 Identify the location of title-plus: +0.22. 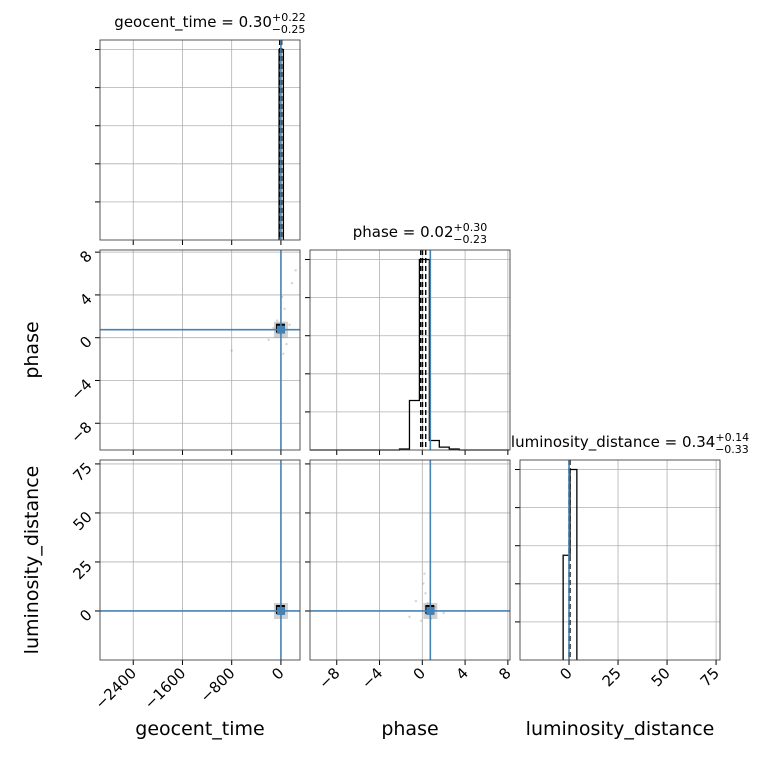
(289, 17).